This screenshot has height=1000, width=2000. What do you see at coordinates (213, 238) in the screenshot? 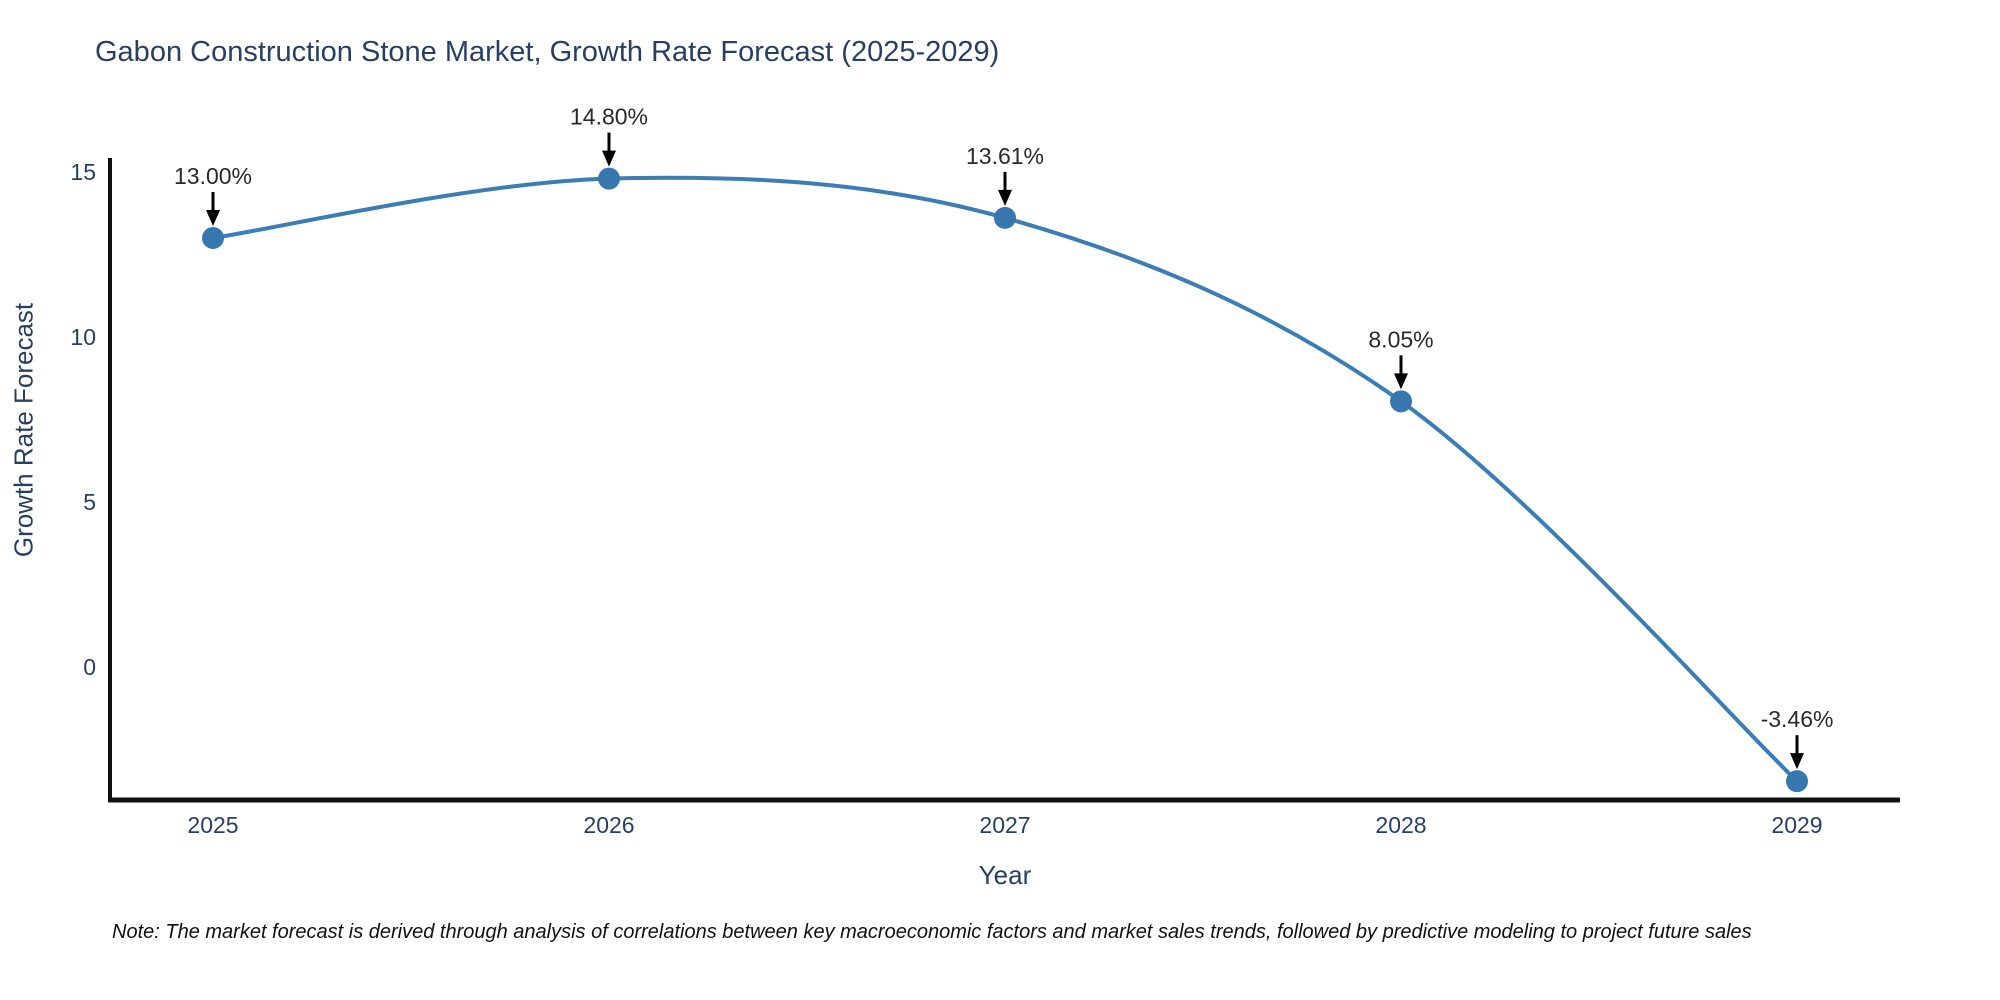
I see `data-point-marker-2025` at bounding box center [213, 238].